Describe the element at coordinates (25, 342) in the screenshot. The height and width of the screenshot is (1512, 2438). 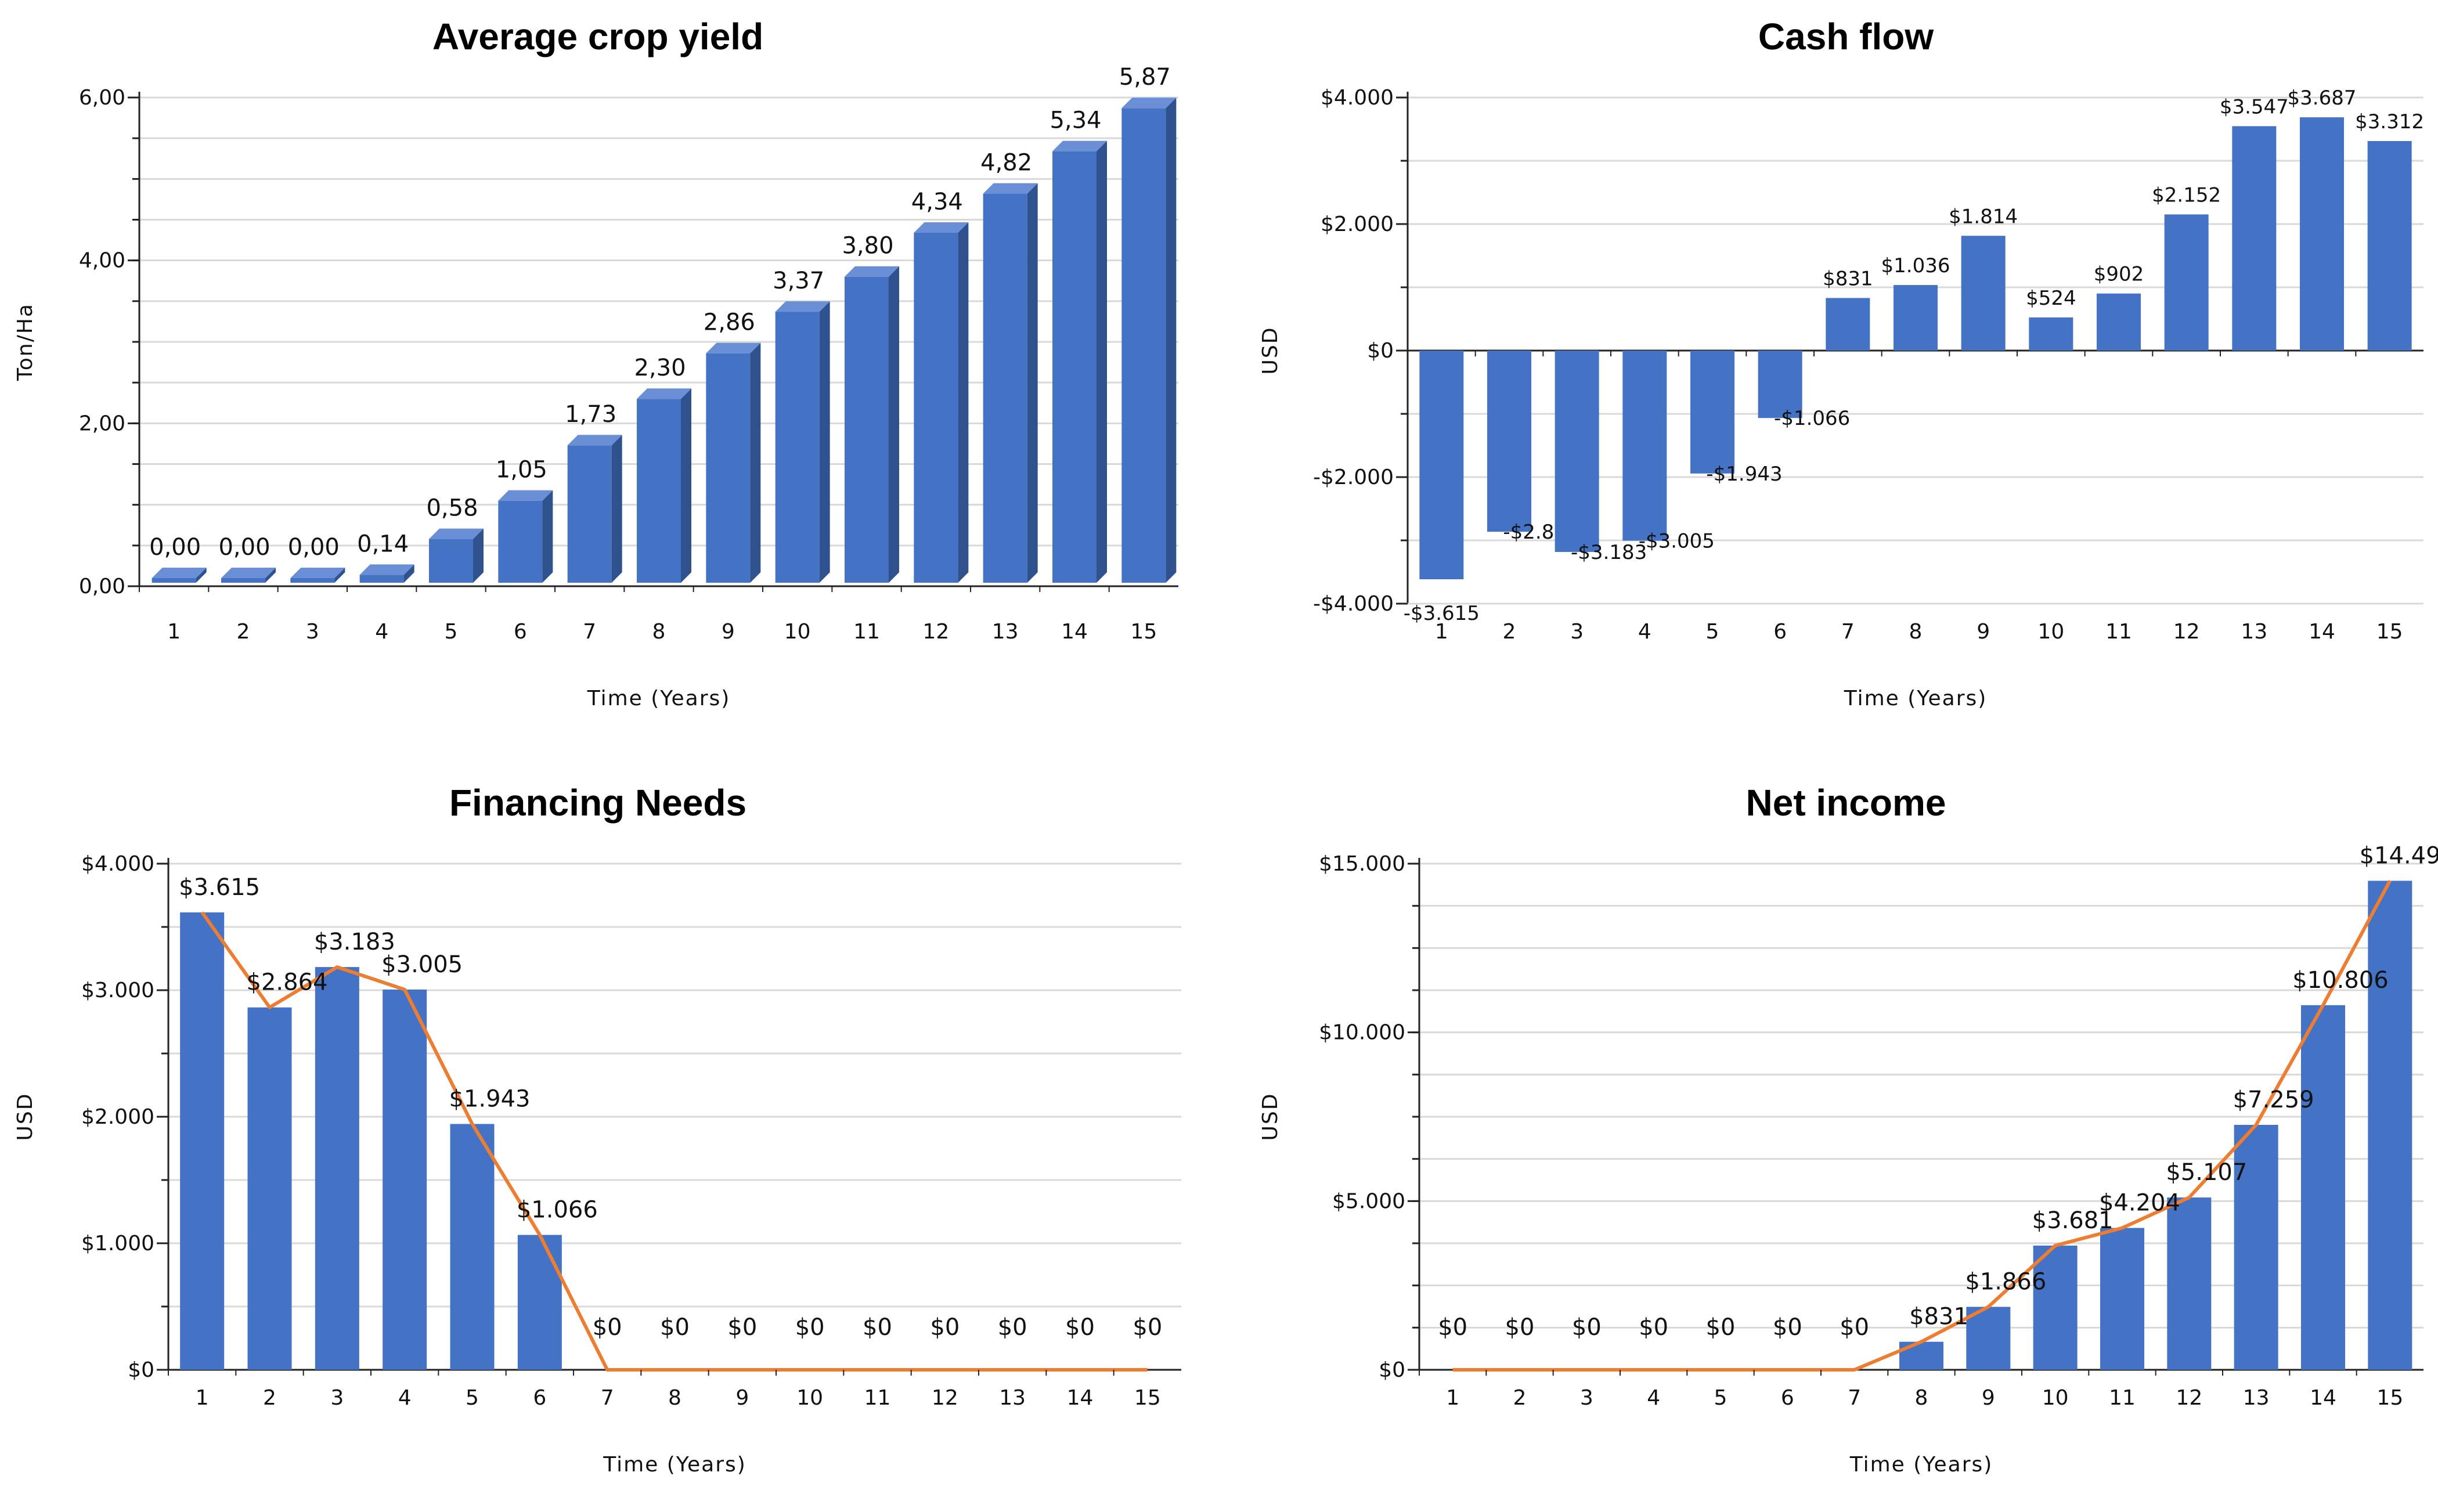
I see `y-axis-label: Ton/Ha` at that location.